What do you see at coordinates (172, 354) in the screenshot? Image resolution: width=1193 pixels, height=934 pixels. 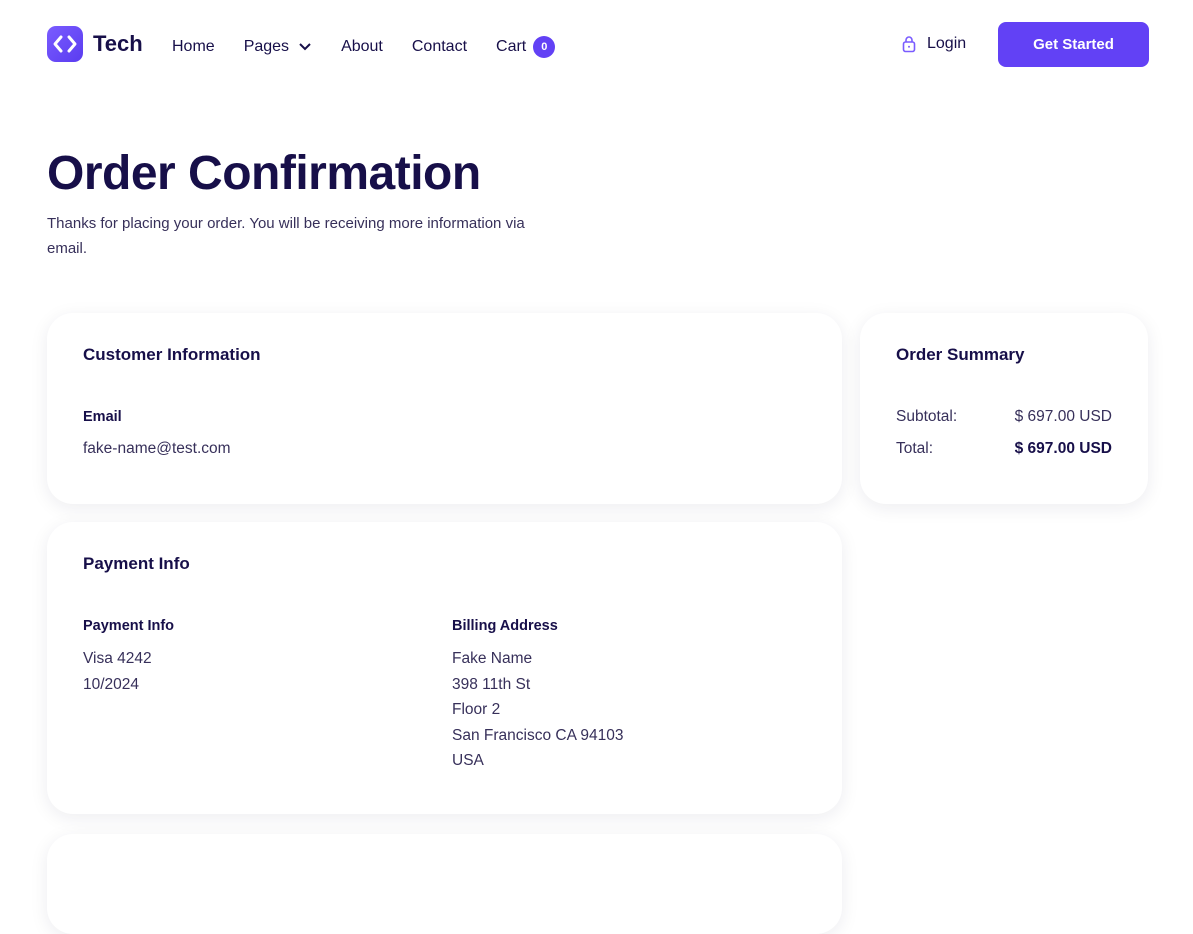 I see `card-title: Customer Information` at bounding box center [172, 354].